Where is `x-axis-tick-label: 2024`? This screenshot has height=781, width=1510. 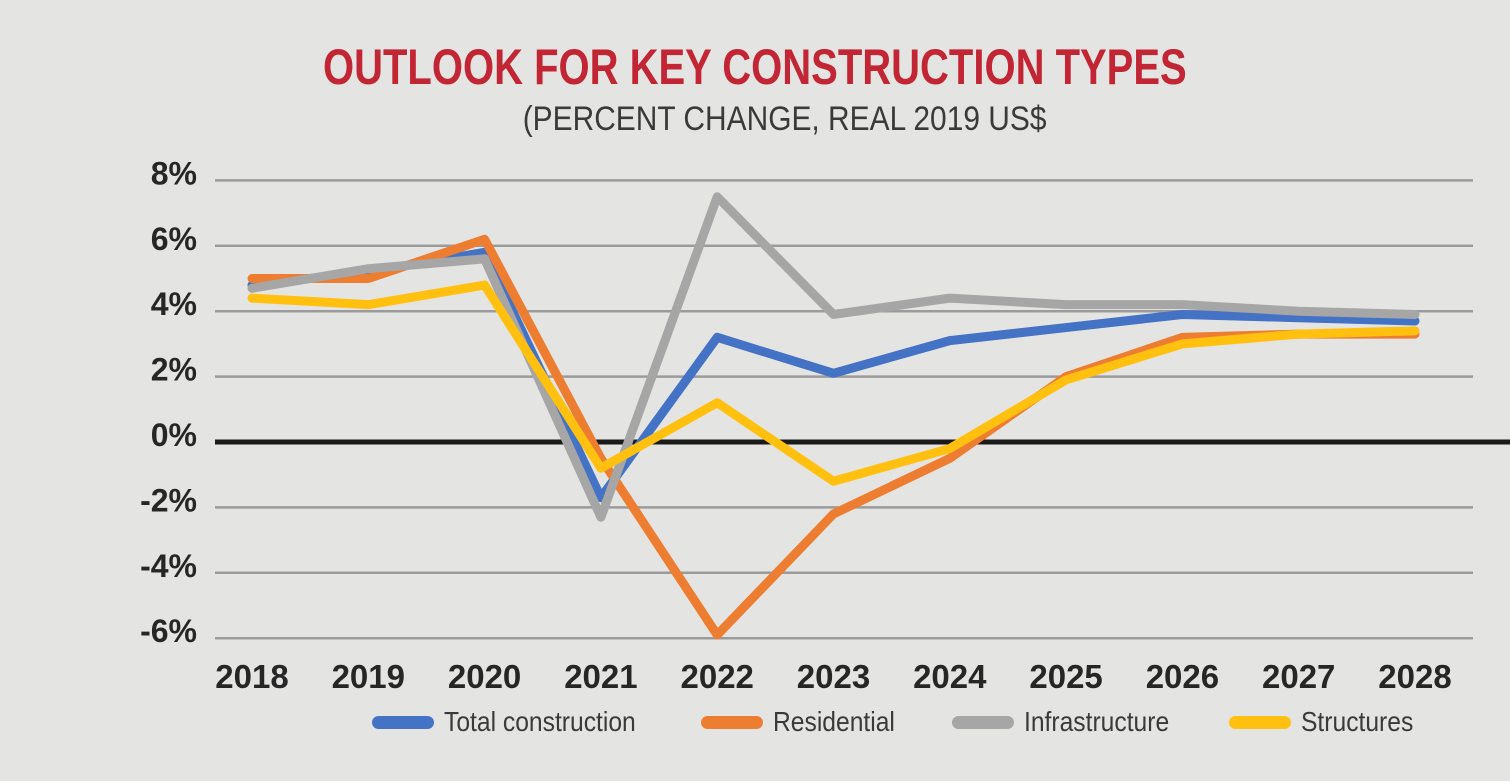
x-axis-tick-label: 2024 is located at coordinates (950, 676).